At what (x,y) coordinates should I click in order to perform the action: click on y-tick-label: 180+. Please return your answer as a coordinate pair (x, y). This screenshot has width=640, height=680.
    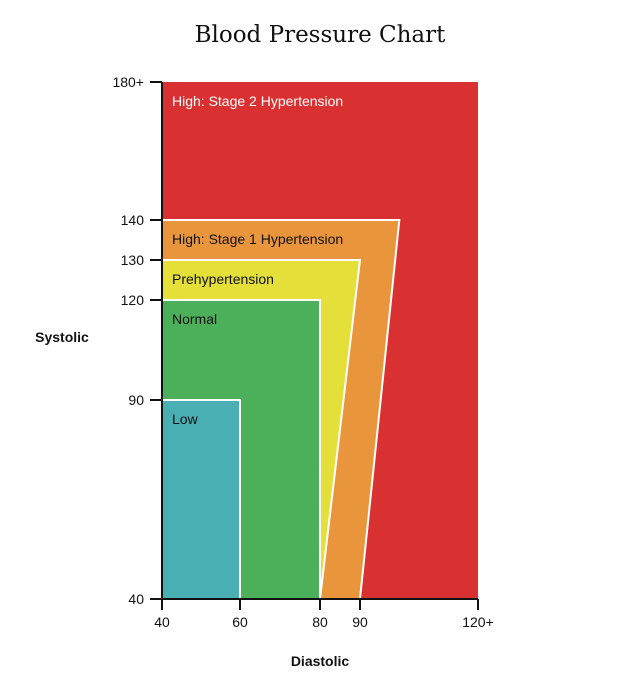
    Looking at the image, I should click on (128, 82).